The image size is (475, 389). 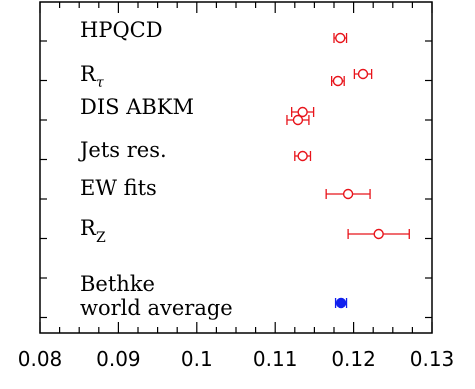 I want to click on label-bethke: Bethke, so click(x=117, y=284).